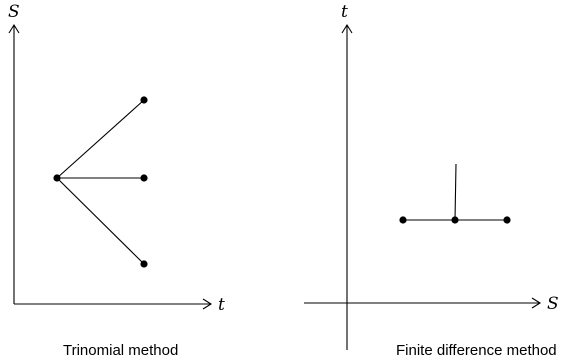 This screenshot has width=584, height=363. What do you see at coordinates (507, 220) in the screenshot?
I see `fd-right-node` at bounding box center [507, 220].